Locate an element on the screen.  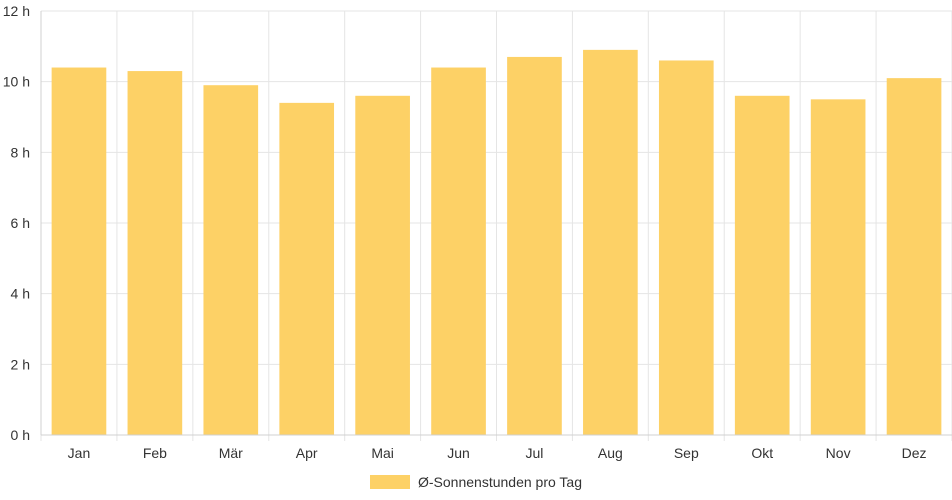
y-tick-label: 10 h is located at coordinates (16, 82).